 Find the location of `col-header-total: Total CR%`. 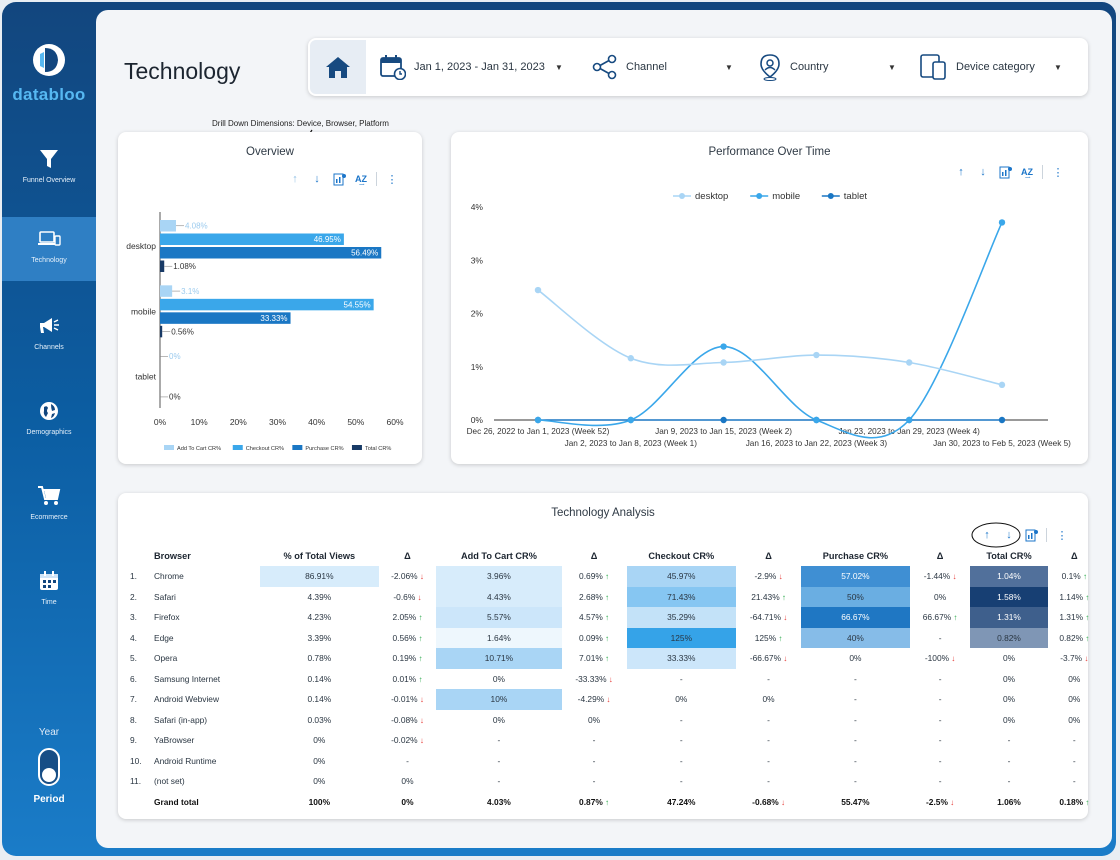

col-header-total: Total CR% is located at coordinates (1009, 556).